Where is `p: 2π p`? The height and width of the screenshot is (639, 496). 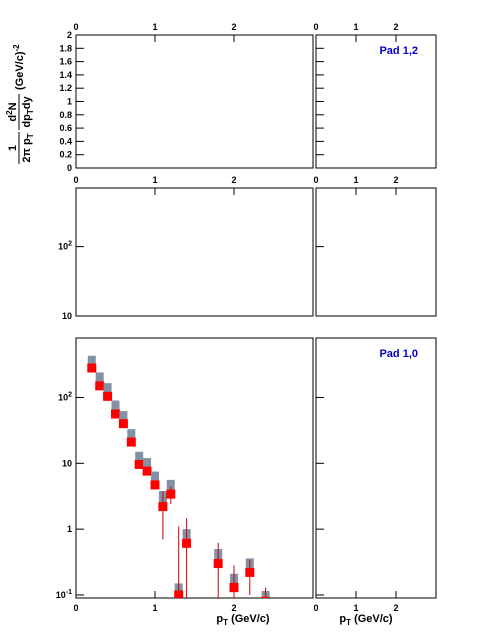 p: 2π p is located at coordinates (27, 150).